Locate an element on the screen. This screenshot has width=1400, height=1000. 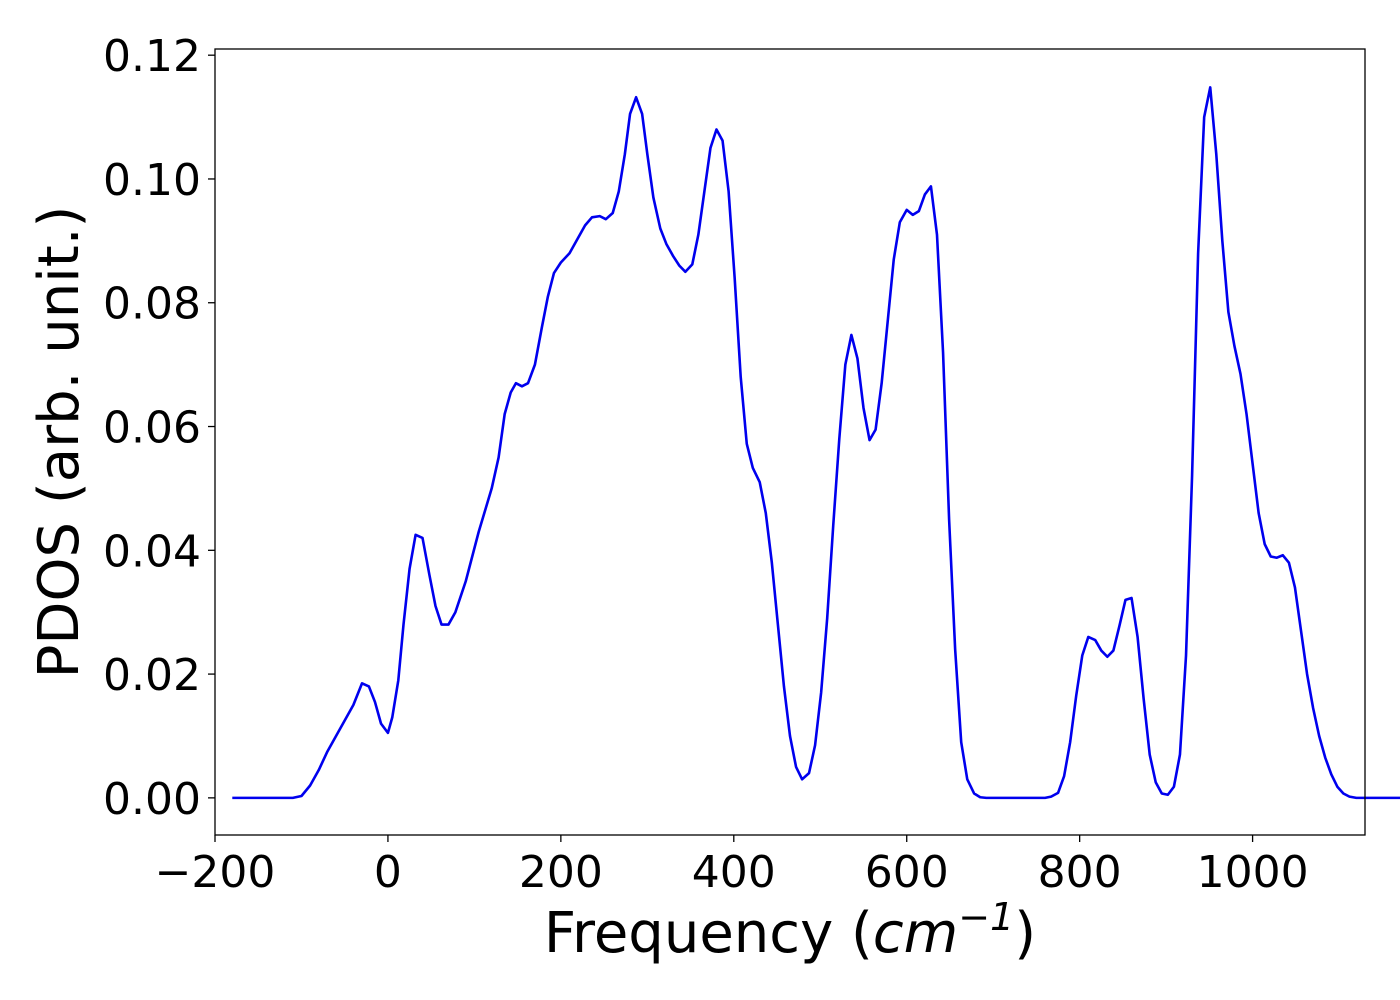
y-tick-label: 0.00 is located at coordinates (152, 799).